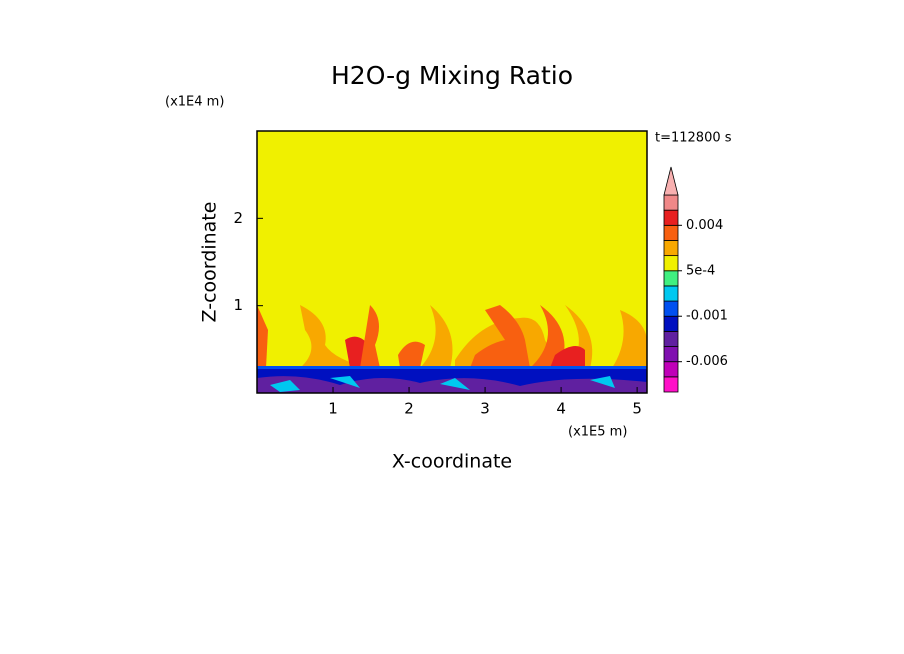 This screenshot has height=654, width=904. What do you see at coordinates (700, 270) in the screenshot?
I see `colorbar-tick-label: 5e-4` at bounding box center [700, 270].